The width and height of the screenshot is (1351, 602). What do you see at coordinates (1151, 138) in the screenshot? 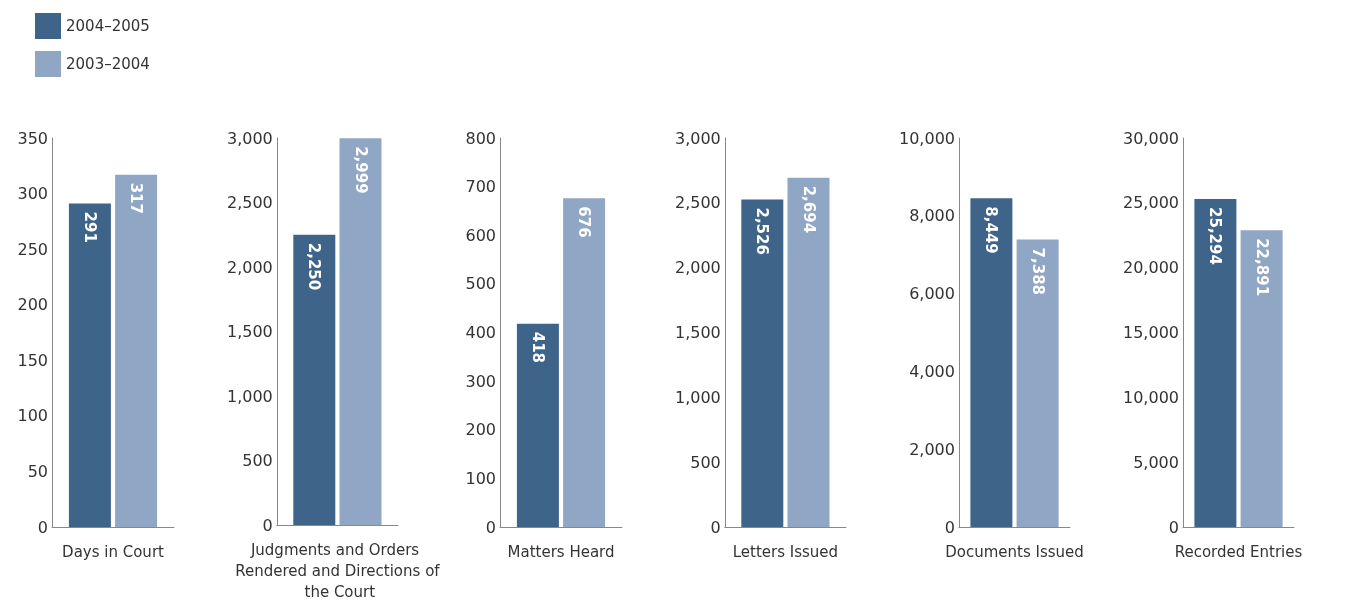
I see `y-tick-label: 30,000` at bounding box center [1151, 138].